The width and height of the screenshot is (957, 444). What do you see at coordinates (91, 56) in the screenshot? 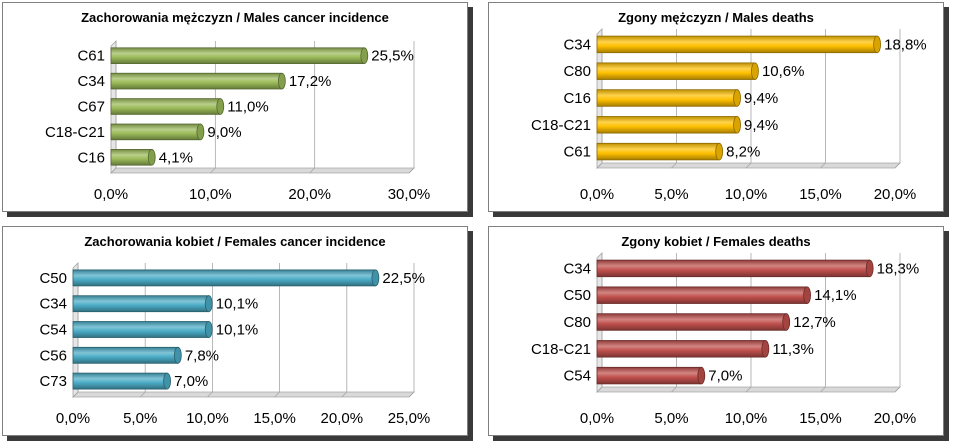
I see `category-label: C61` at bounding box center [91, 56].